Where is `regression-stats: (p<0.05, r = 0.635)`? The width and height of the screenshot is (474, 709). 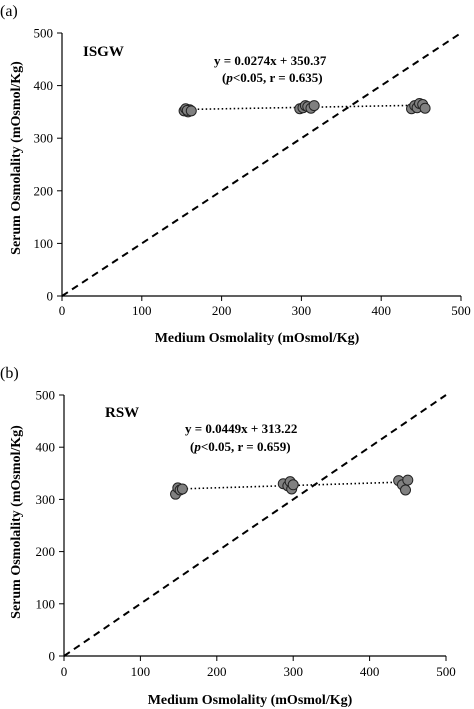
regression-stats: (p<0.05, r = 0.635) is located at coordinates (272, 77).